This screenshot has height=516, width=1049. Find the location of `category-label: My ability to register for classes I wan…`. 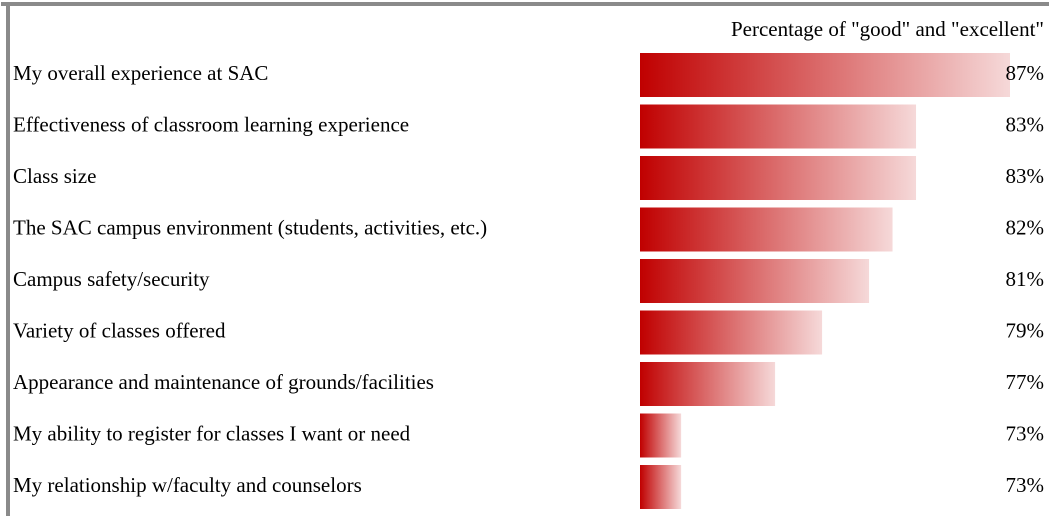

category-label: My ability to register for classes I wan… is located at coordinates (212, 433).